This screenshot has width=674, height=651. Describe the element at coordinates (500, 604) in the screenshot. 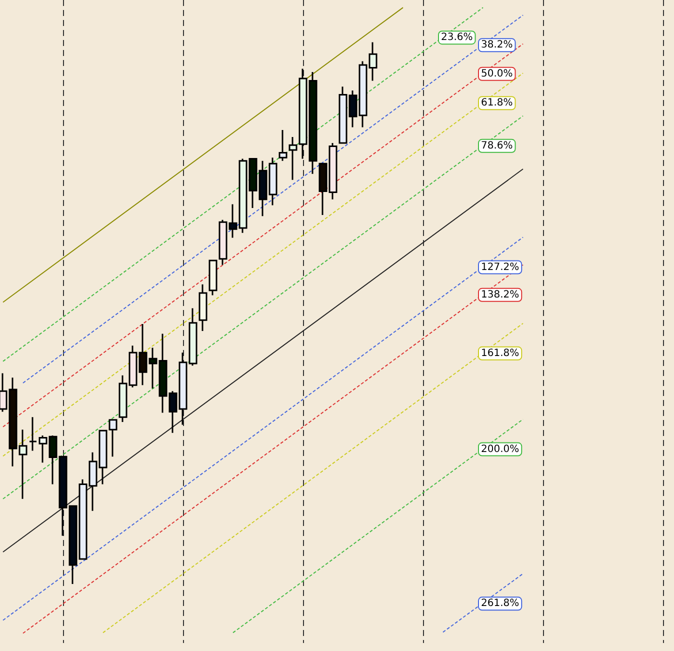

I see `series-label: 261.8%` at that location.